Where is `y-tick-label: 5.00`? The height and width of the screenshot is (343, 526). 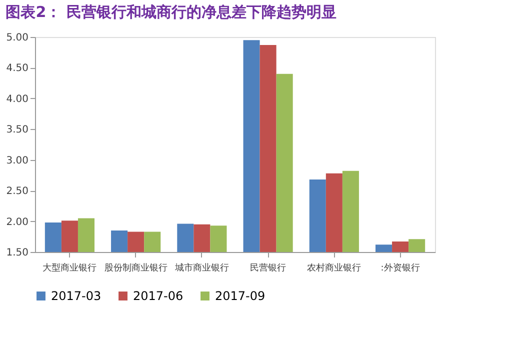
y-tick-label: 5.00 is located at coordinates (17, 38).